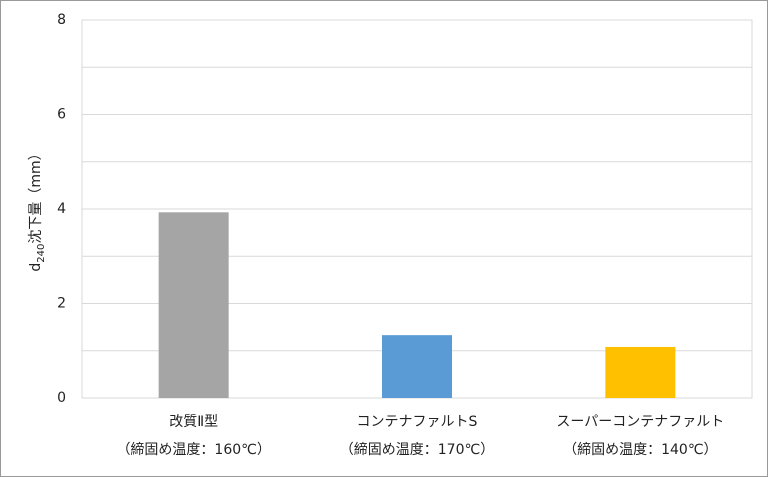 This screenshot has width=768, height=477. Describe the element at coordinates (640, 449) in the screenshot. I see `x-tick-label: （締固め温度：140℃）` at that location.